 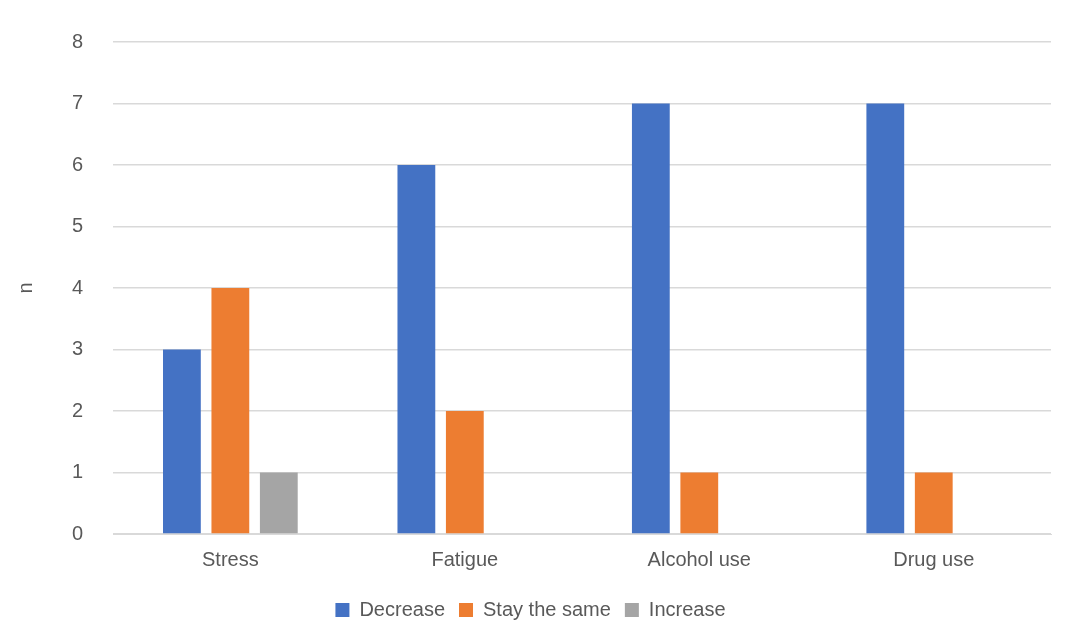 What do you see at coordinates (78, 348) in the screenshot?
I see `y-tick-label: 3` at bounding box center [78, 348].